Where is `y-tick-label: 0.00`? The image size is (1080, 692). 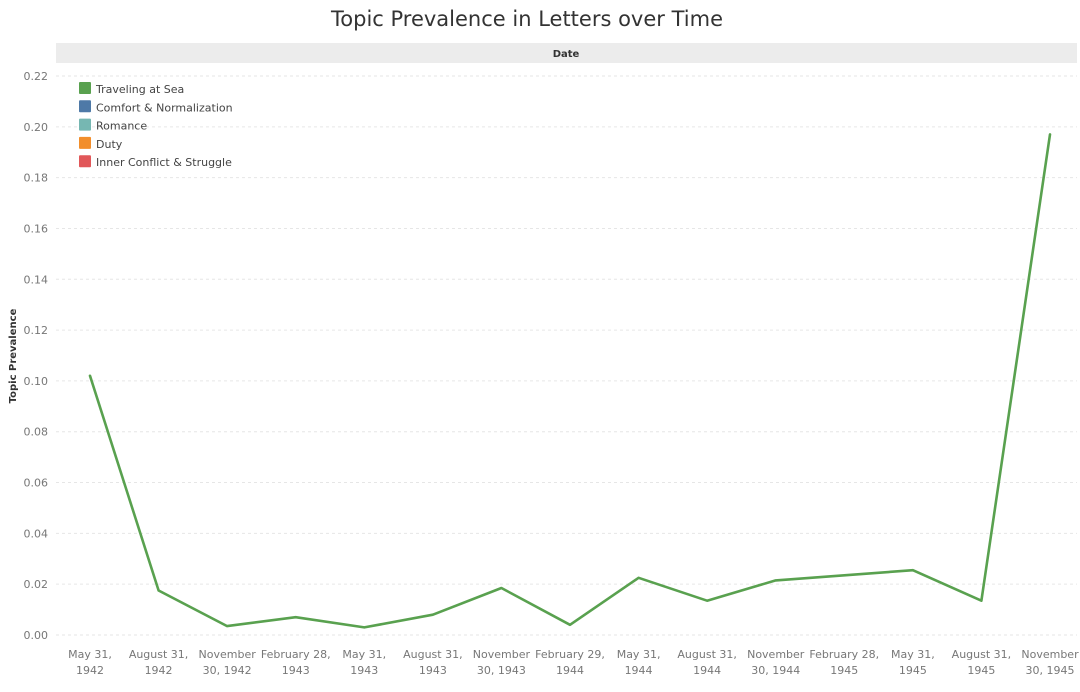
y-tick-label: 0.00 is located at coordinates (36, 635).